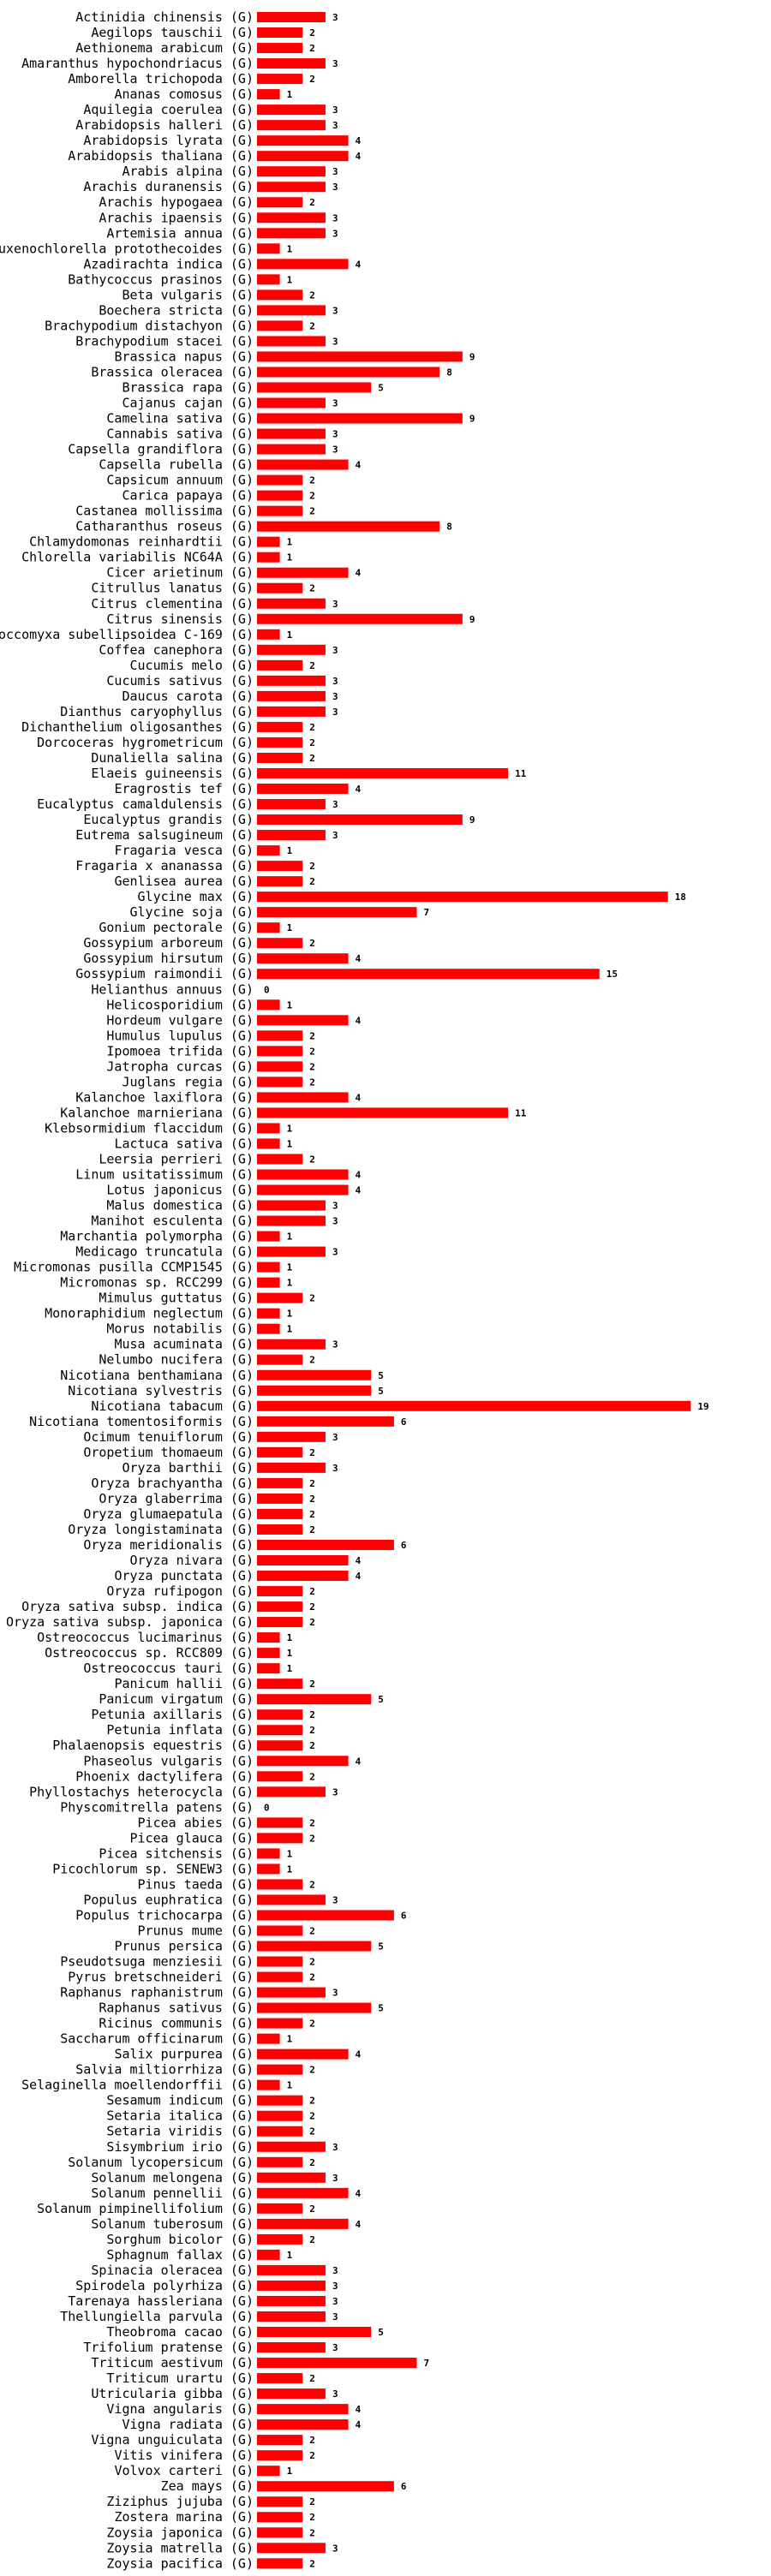  Describe the element at coordinates (227, 1822) in the screenshot. I see `bar-row: Picea abies (G) 2` at that location.